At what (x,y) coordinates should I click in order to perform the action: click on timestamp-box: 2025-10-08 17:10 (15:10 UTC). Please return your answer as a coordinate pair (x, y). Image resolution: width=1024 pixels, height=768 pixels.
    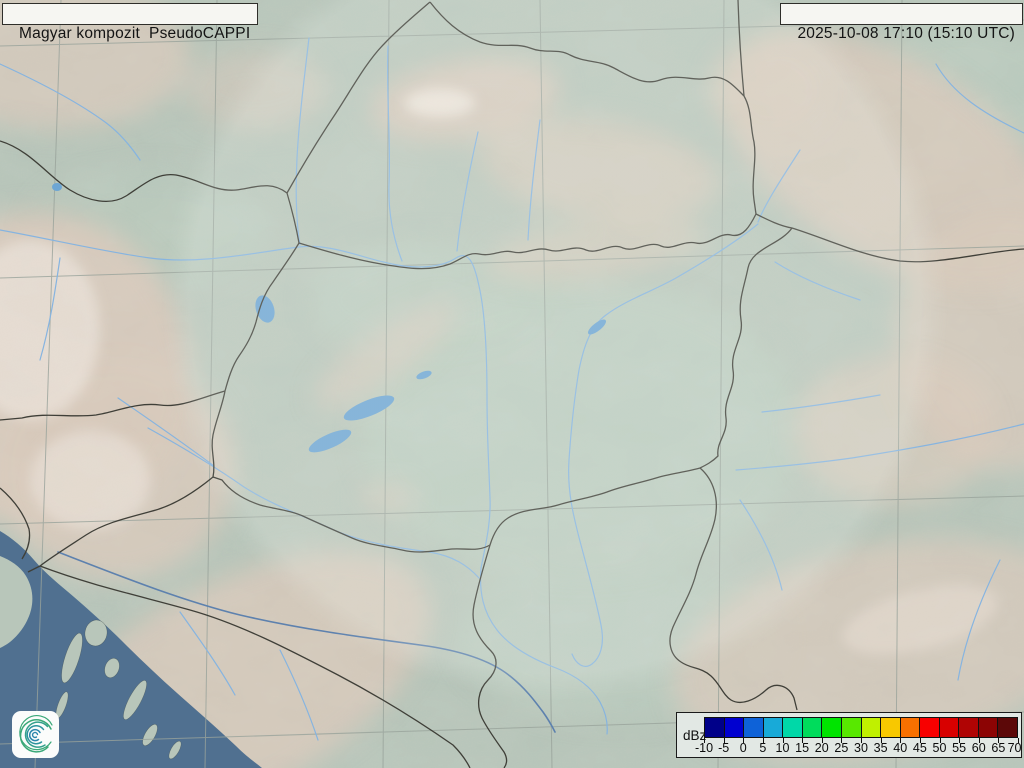
    Looking at the image, I should click on (901, 22).